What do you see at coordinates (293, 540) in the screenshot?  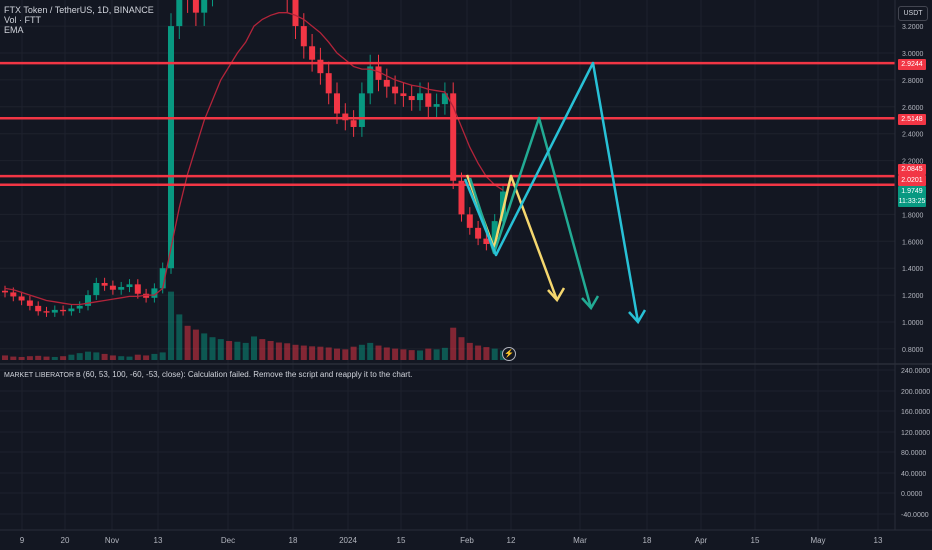 I see `time-tick-label: 18` at bounding box center [293, 540].